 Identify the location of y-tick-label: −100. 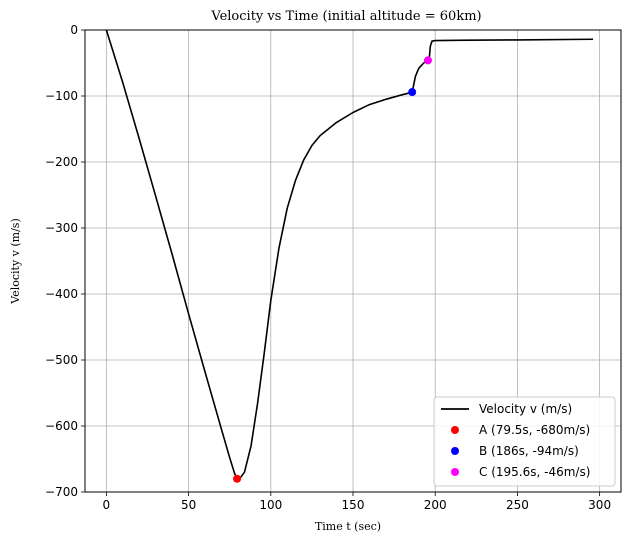
(61, 96).